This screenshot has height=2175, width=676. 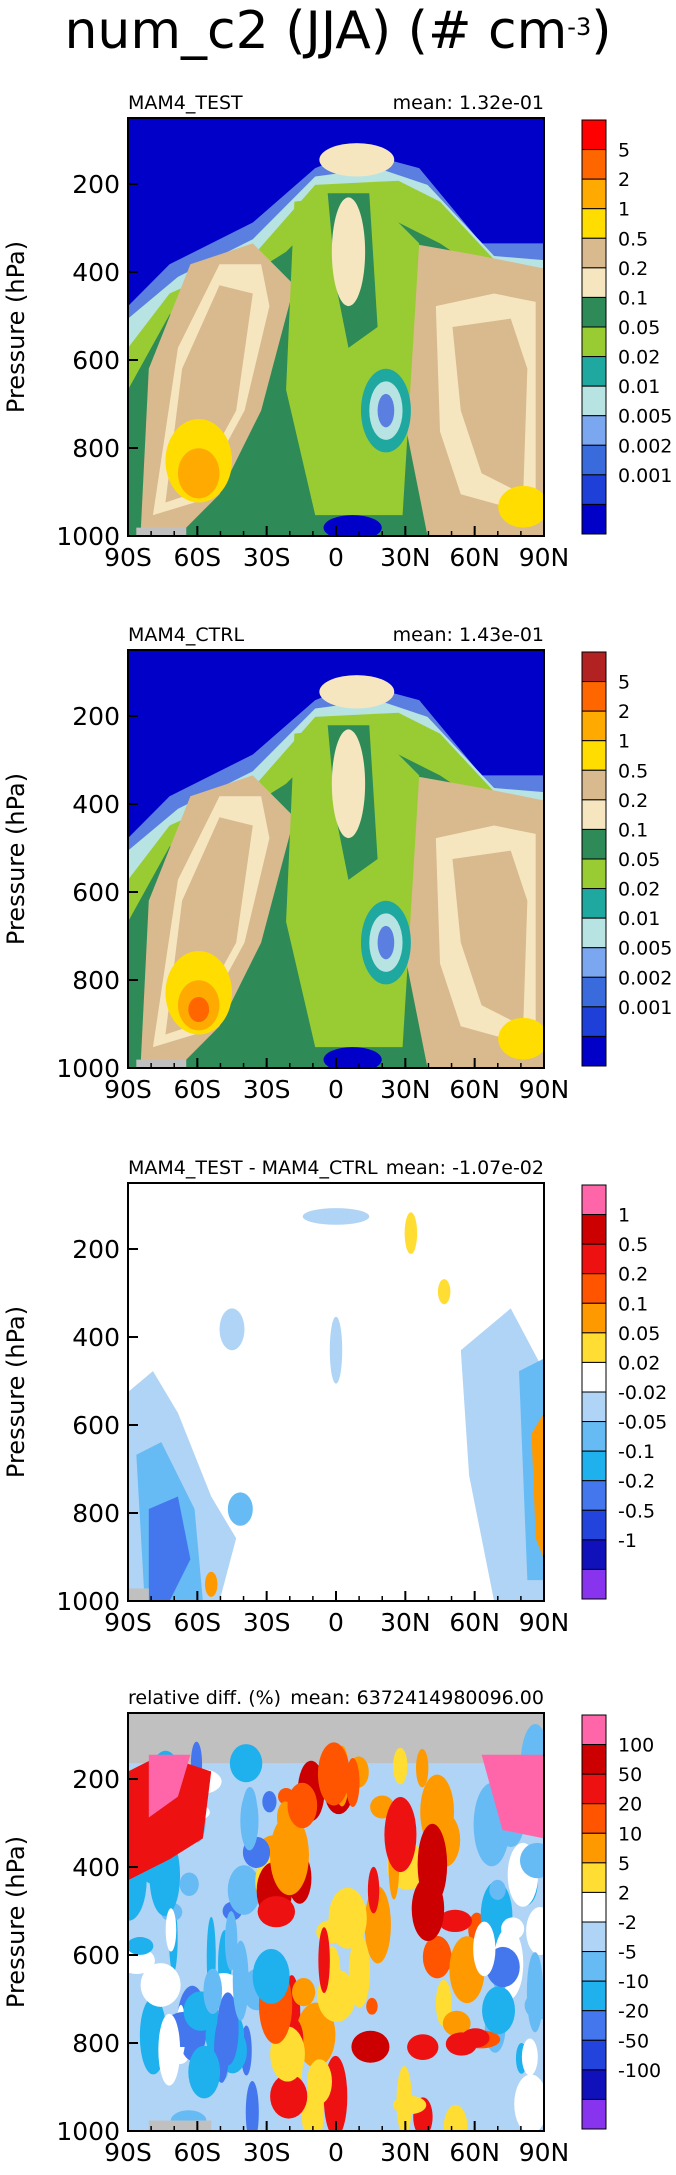 What do you see at coordinates (468, 103) in the screenshot?
I see `panel-test-mean-label: mean: 1.32e-01` at bounding box center [468, 103].